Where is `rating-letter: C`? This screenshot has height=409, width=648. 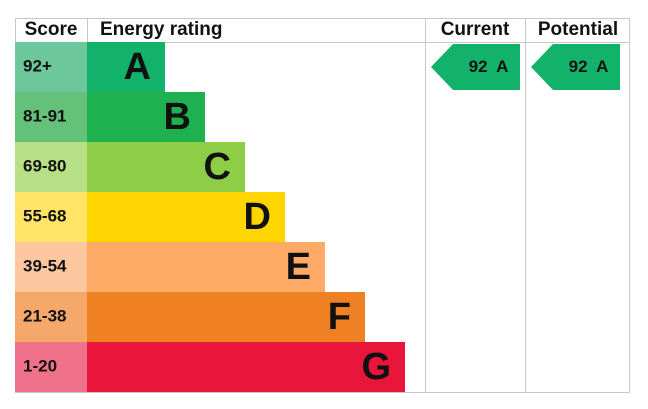 rating-letter: C is located at coordinates (217, 167).